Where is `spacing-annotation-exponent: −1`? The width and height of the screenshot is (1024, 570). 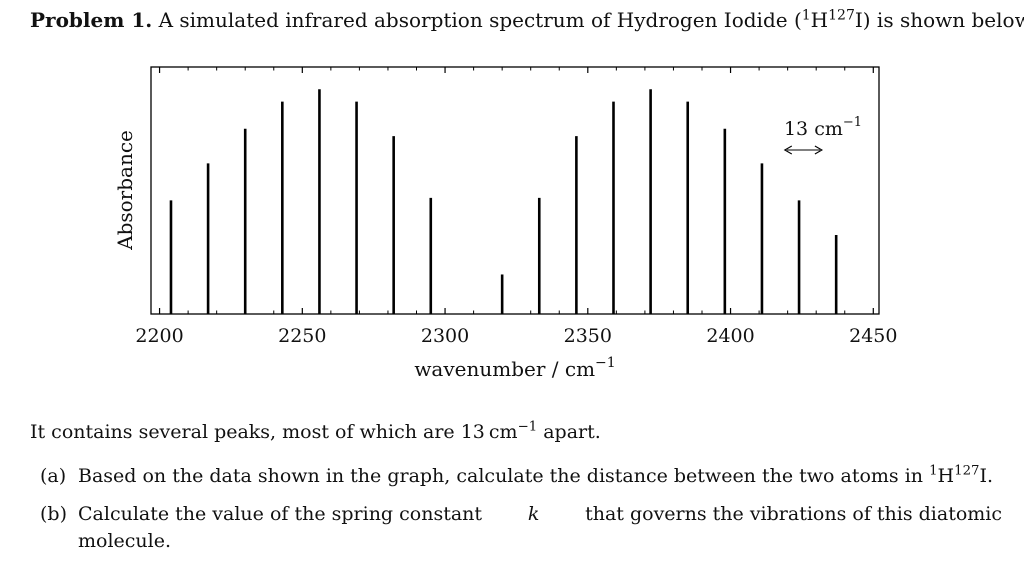
spacing-annotation-exponent: −1 is located at coordinates (852, 122).